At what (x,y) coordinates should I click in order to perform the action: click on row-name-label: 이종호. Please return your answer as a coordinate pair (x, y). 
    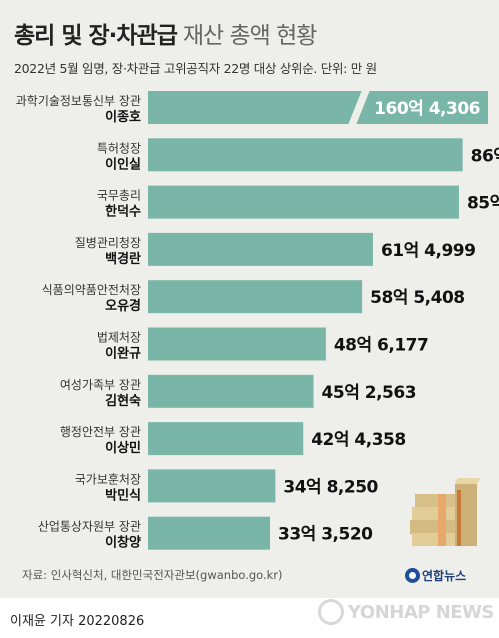
    Looking at the image, I should click on (123, 117).